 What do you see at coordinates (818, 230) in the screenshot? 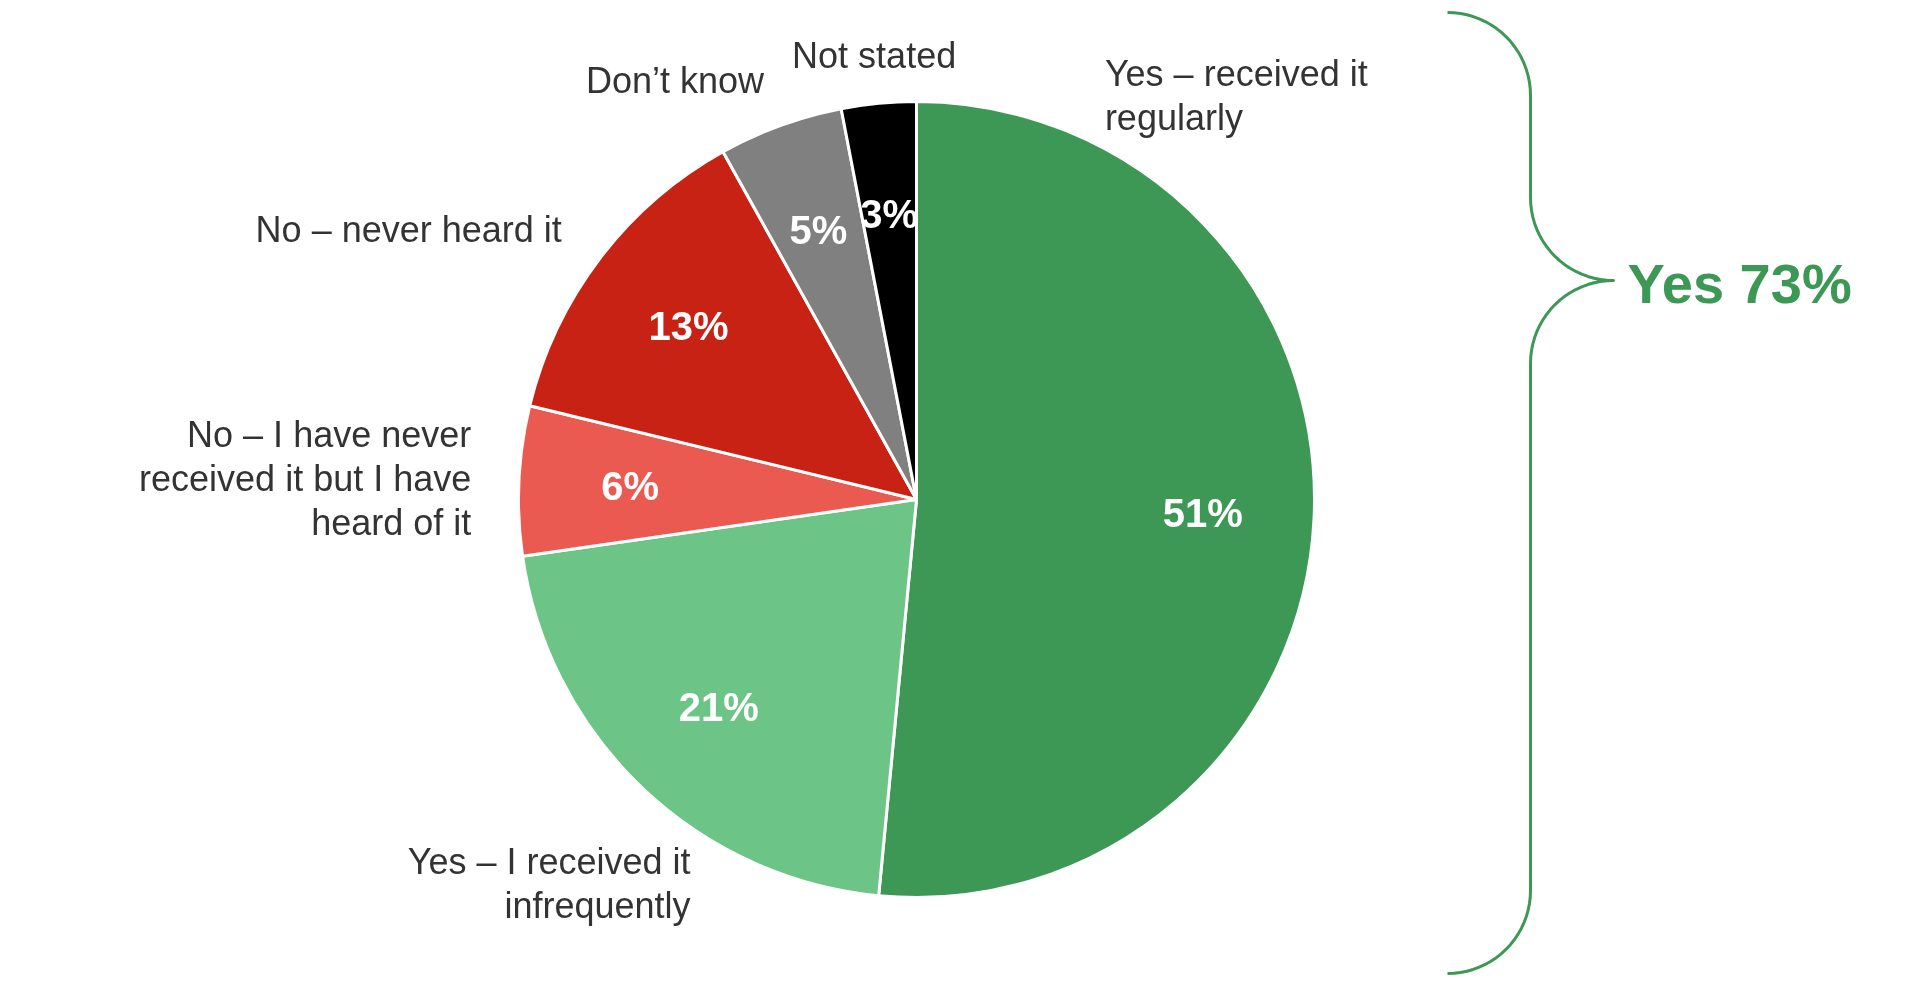
I see `data-label: 5%` at bounding box center [818, 230].